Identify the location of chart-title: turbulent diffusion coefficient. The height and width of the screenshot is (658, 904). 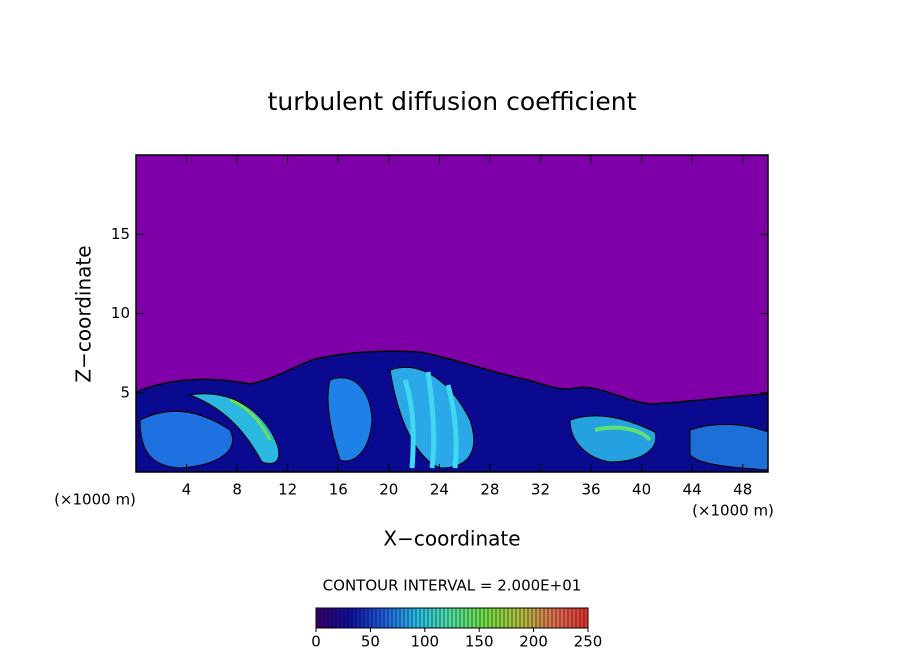
(452, 101).